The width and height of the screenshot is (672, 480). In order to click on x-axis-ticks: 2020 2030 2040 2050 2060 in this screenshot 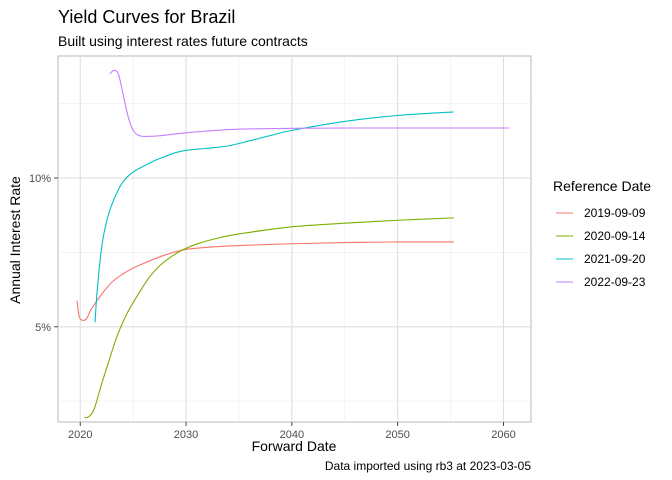, I will do `click(292, 431)`.